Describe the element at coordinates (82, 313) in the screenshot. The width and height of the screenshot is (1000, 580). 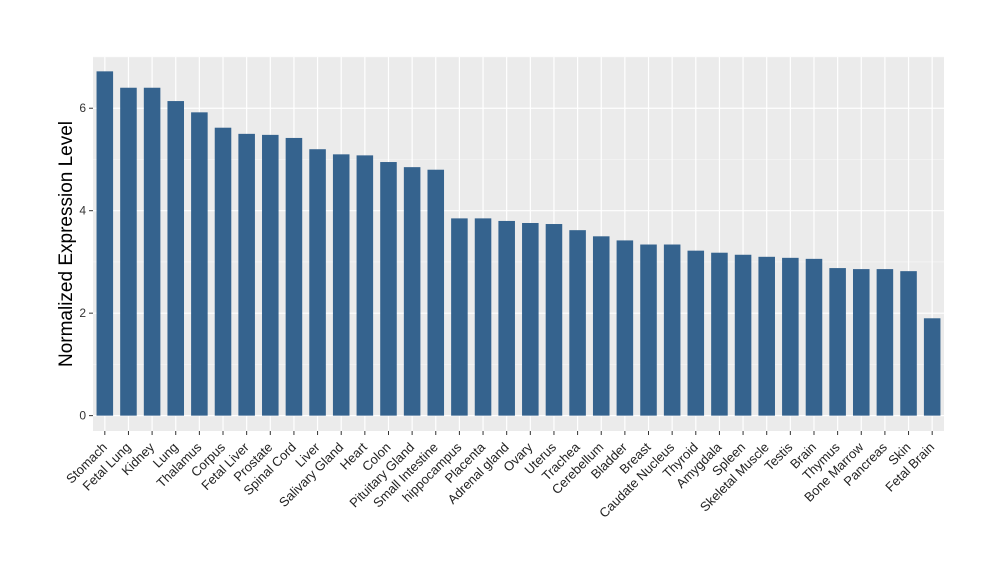
I see `y-tick-label: 2` at that location.